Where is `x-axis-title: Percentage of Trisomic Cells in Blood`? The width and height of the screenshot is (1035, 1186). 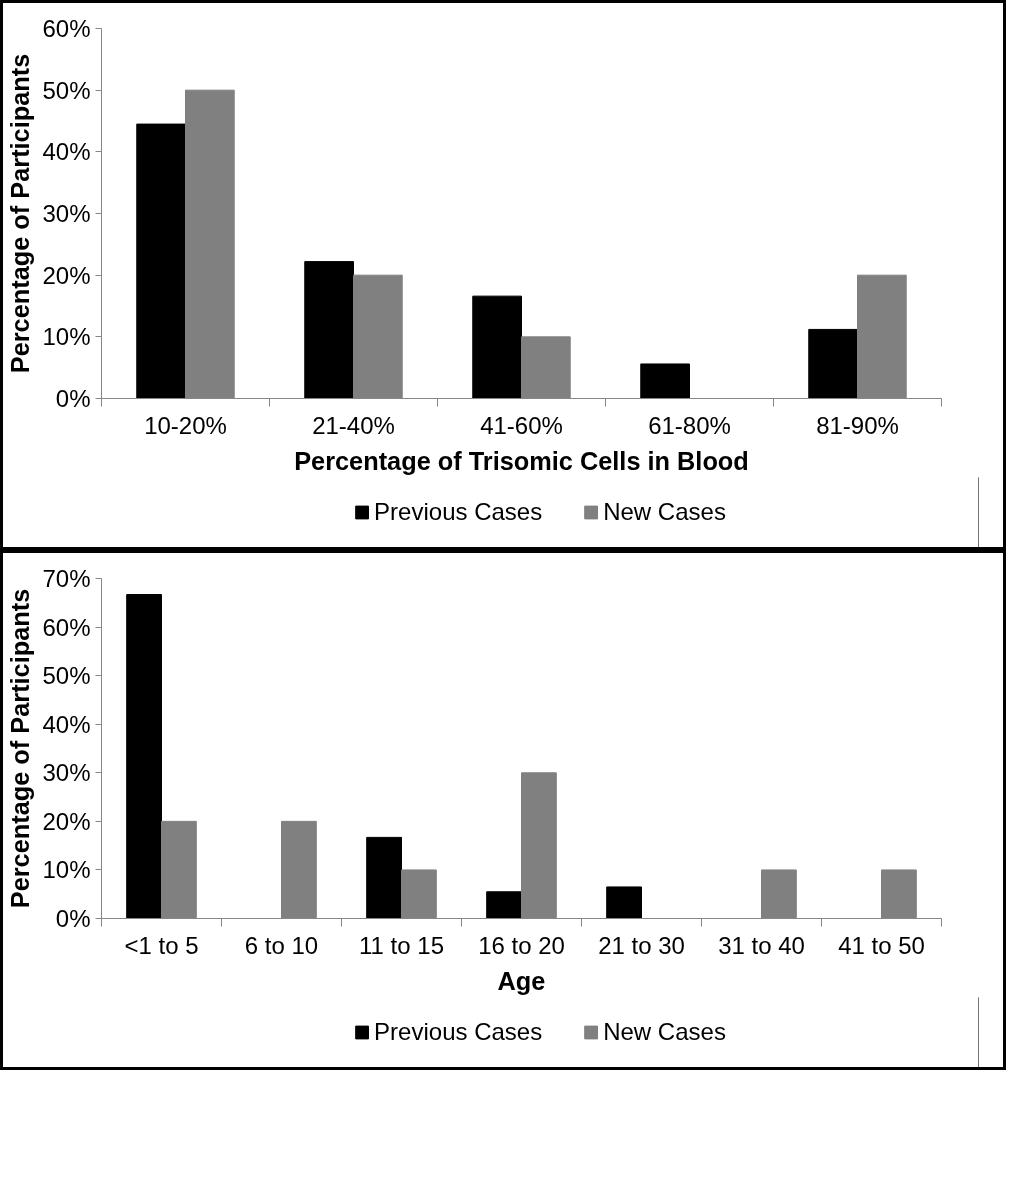
x-axis-title: Percentage of Trisomic Cells in Blood is located at coordinates (521, 460).